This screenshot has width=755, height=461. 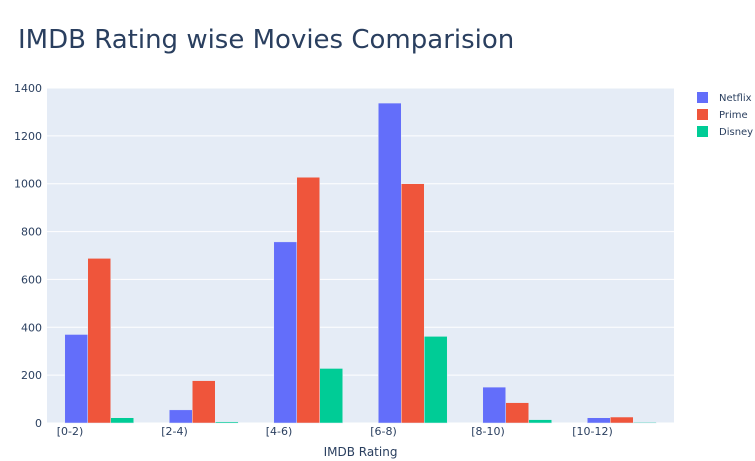 What do you see at coordinates (383, 431) in the screenshot?
I see `x-tick-label: [6-8)` at bounding box center [383, 431].